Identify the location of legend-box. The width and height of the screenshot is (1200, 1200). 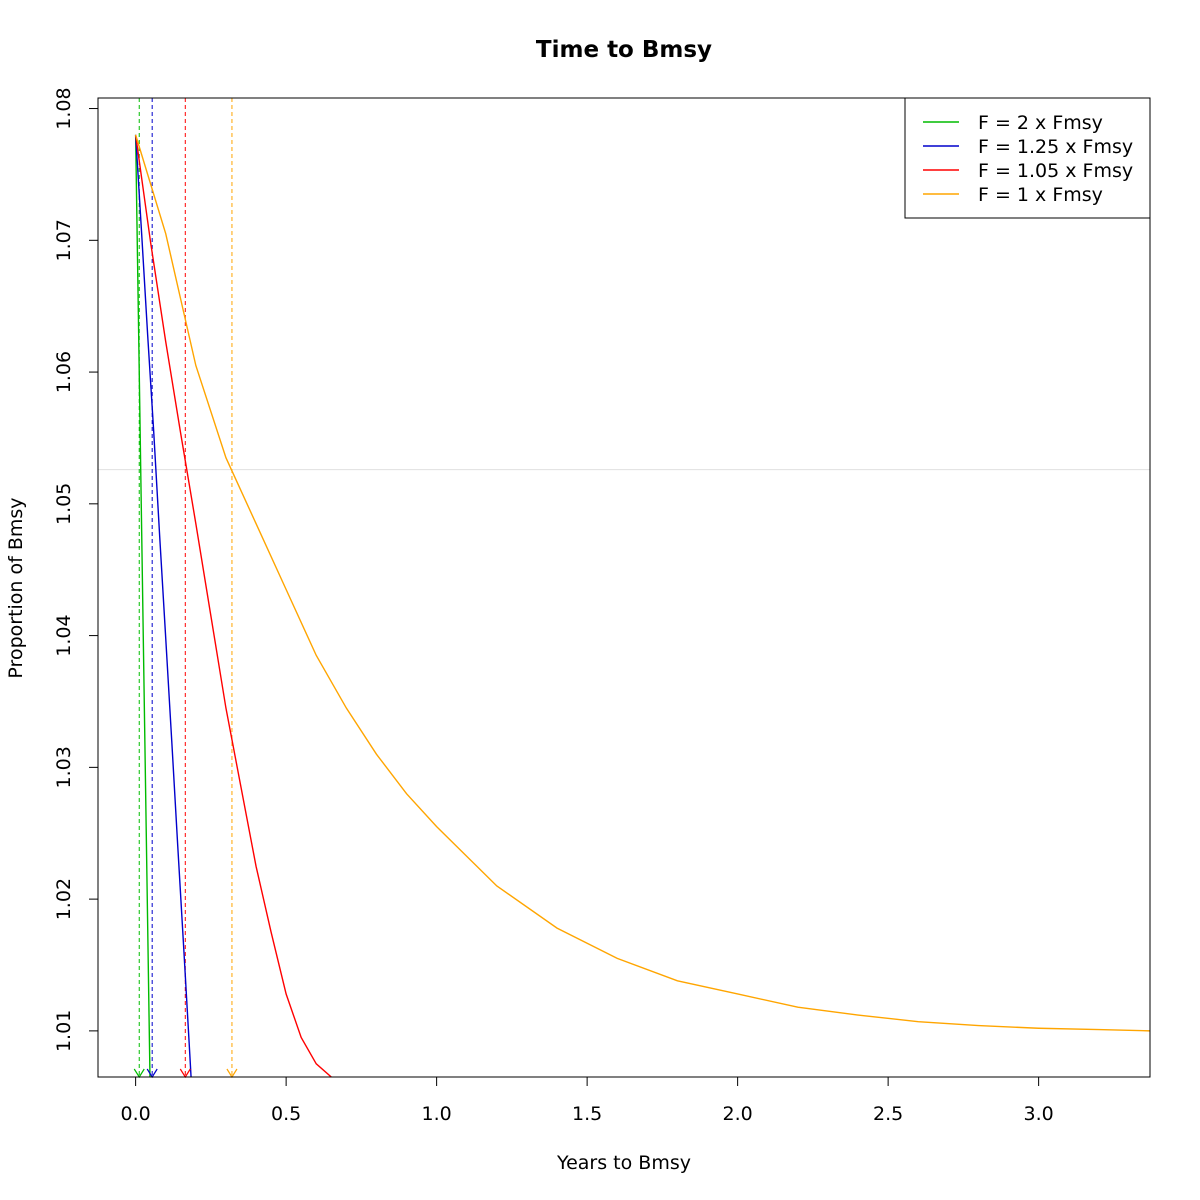
(1027, 158).